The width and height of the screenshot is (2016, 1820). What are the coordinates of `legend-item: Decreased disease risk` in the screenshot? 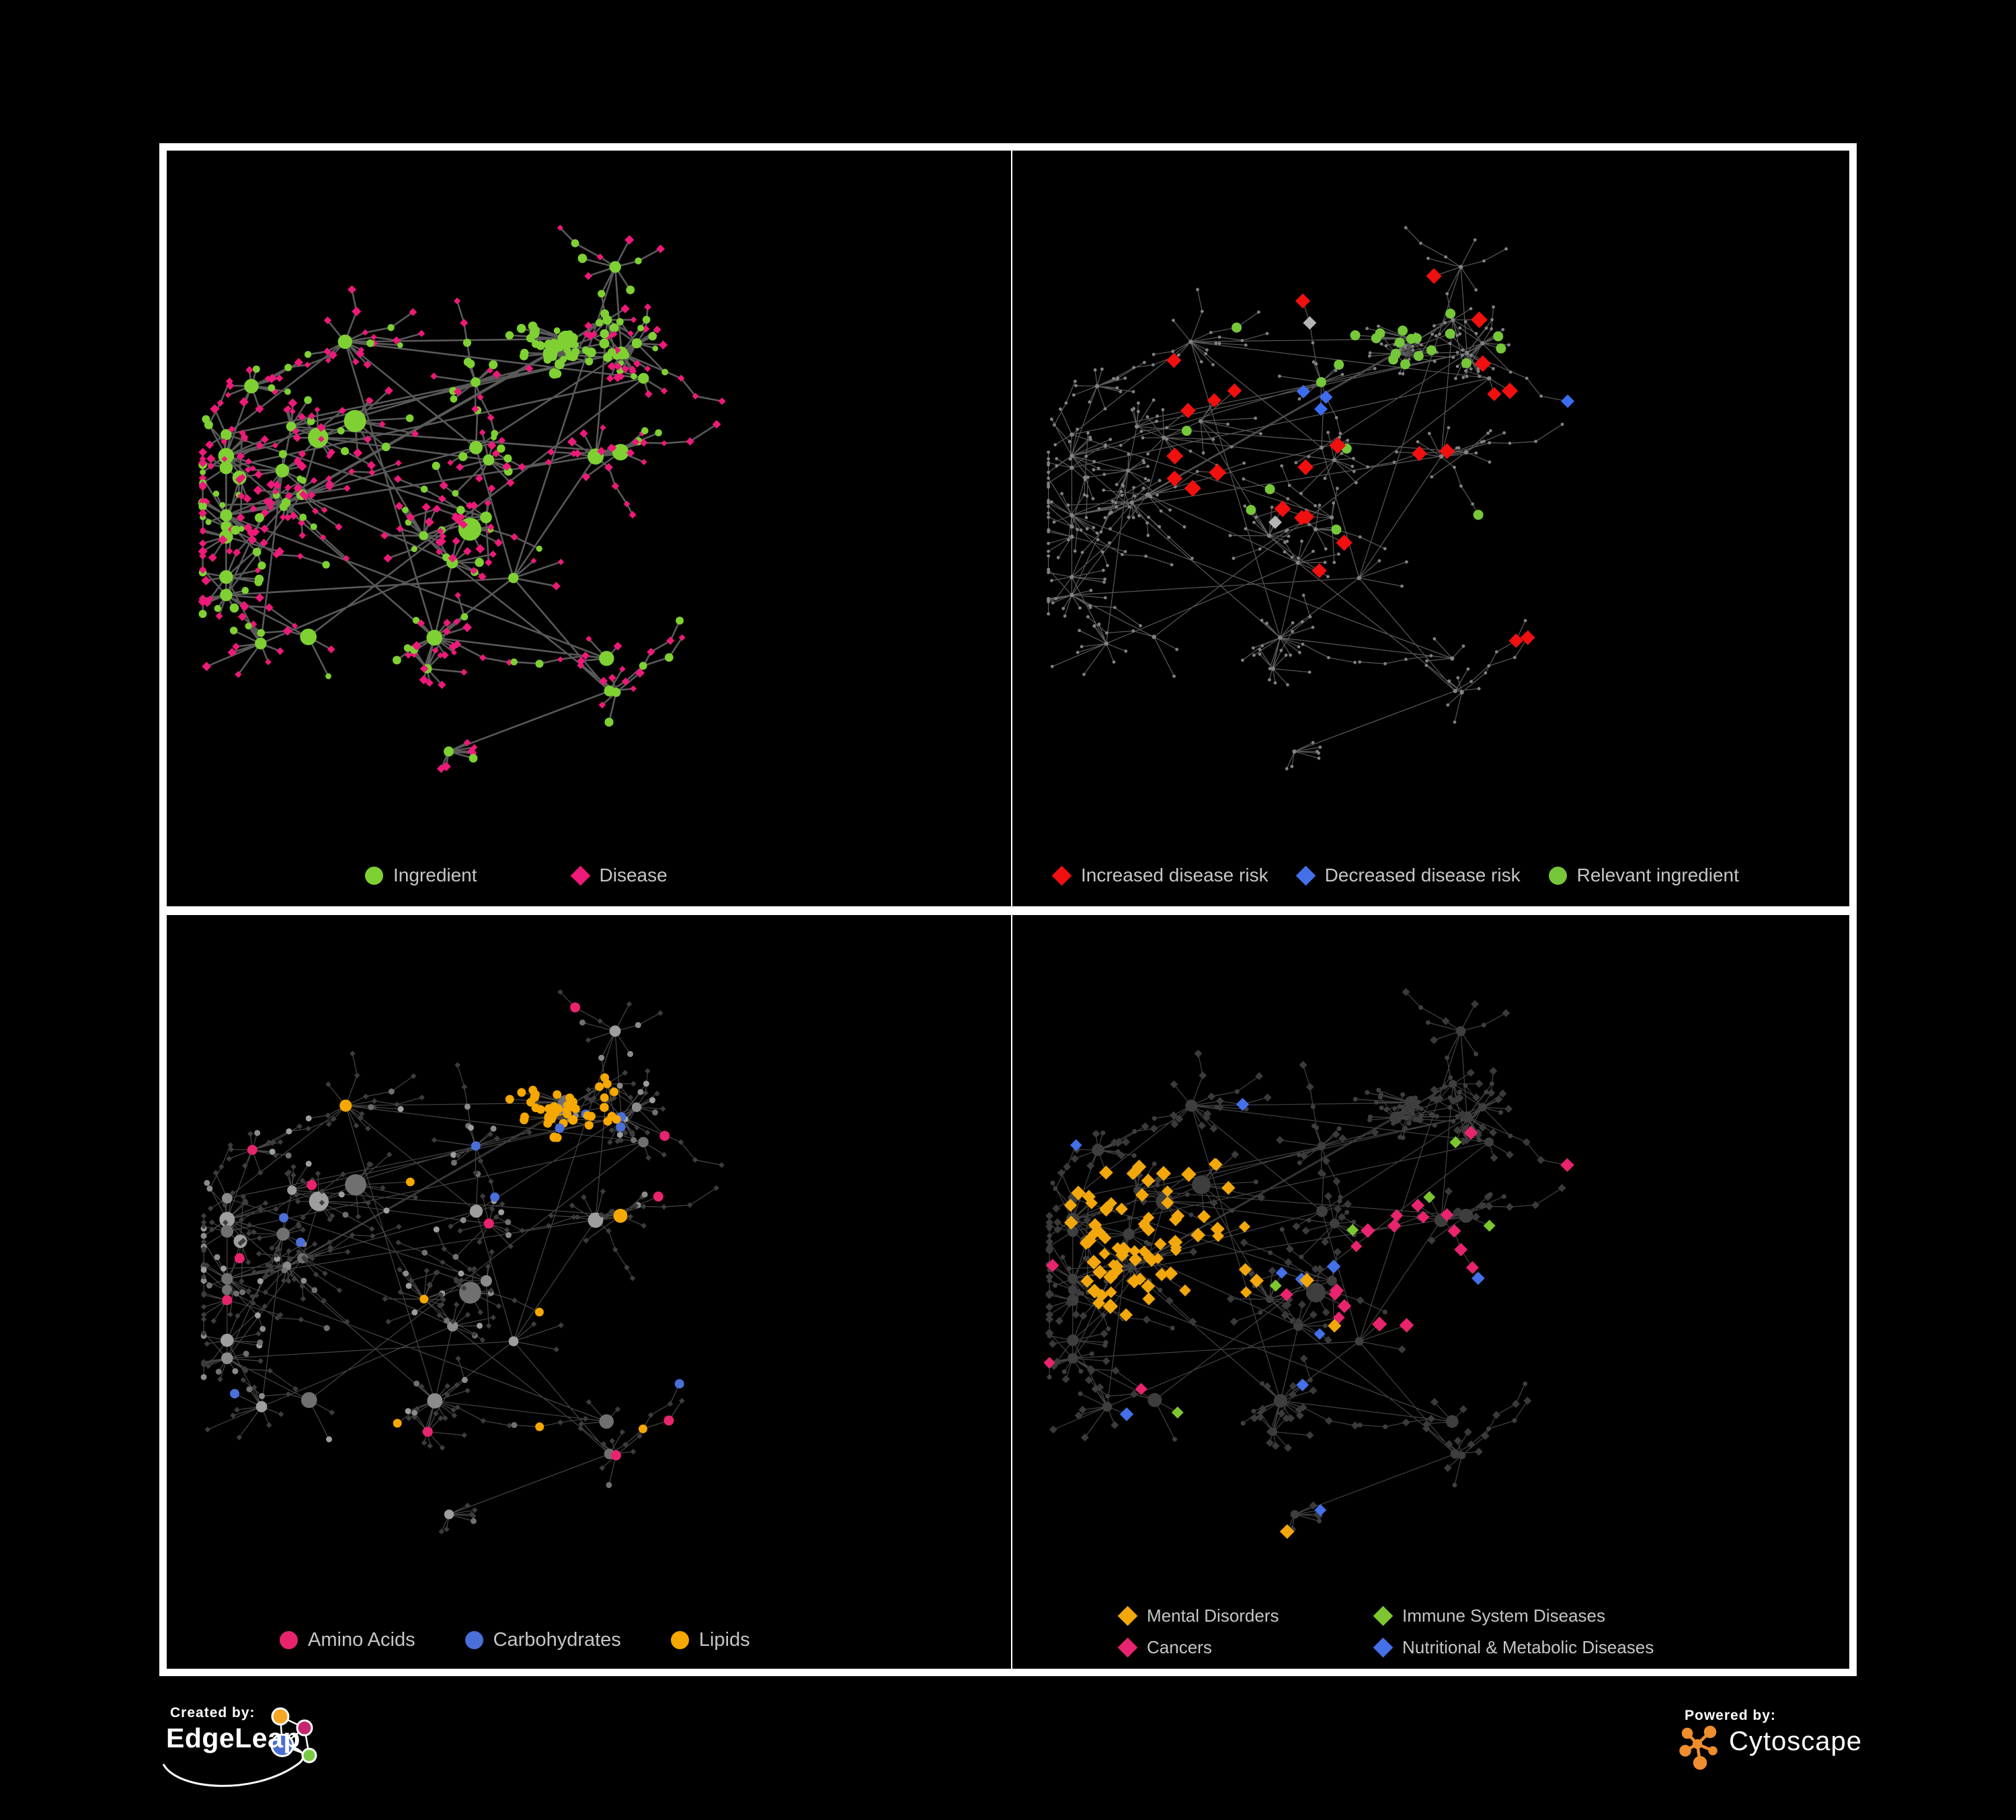 It's located at (1408, 875).